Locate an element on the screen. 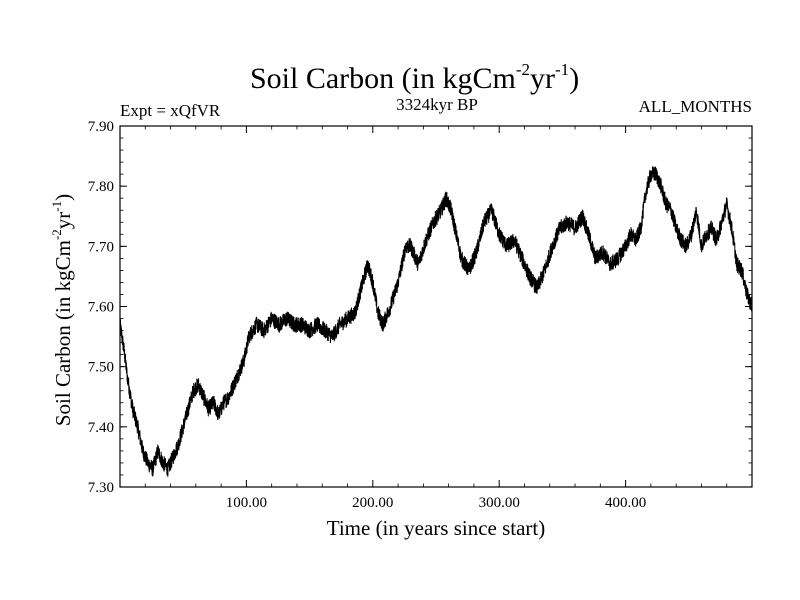 The width and height of the screenshot is (800, 600). chart-title-main: Soil Carbon (in kgCm is located at coordinates (383, 78).